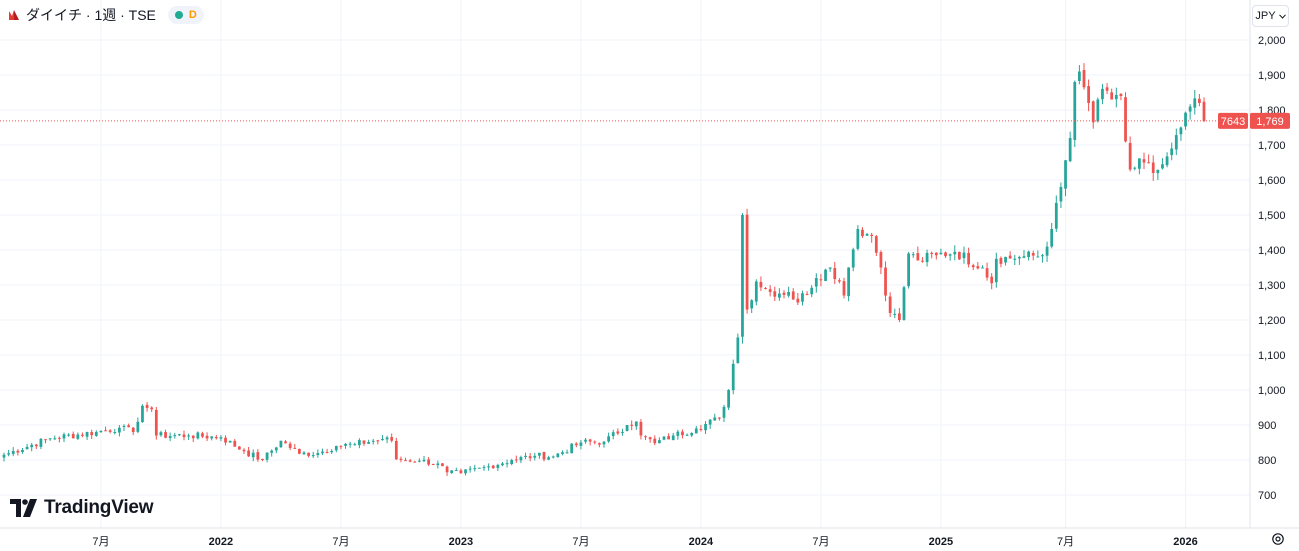 The height and width of the screenshot is (551, 1299). I want to click on tradingview-brand: TradingView, so click(82, 508).